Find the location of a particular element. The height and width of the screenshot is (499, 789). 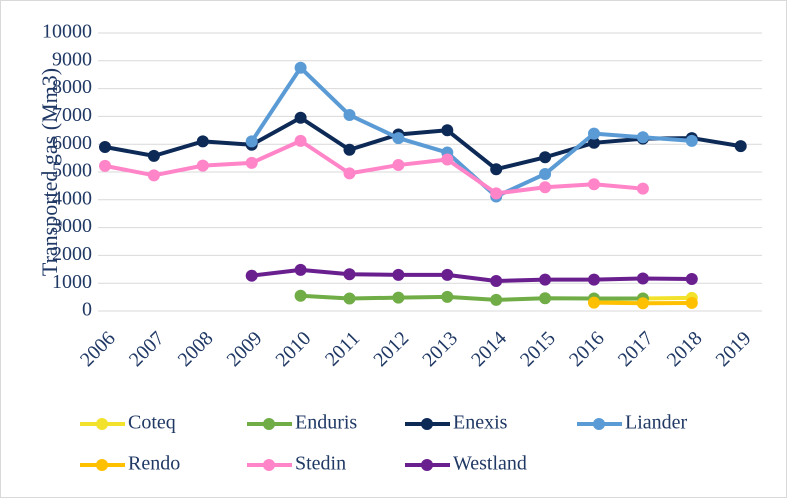

y-tick-label: 8000 is located at coordinates (72, 87).